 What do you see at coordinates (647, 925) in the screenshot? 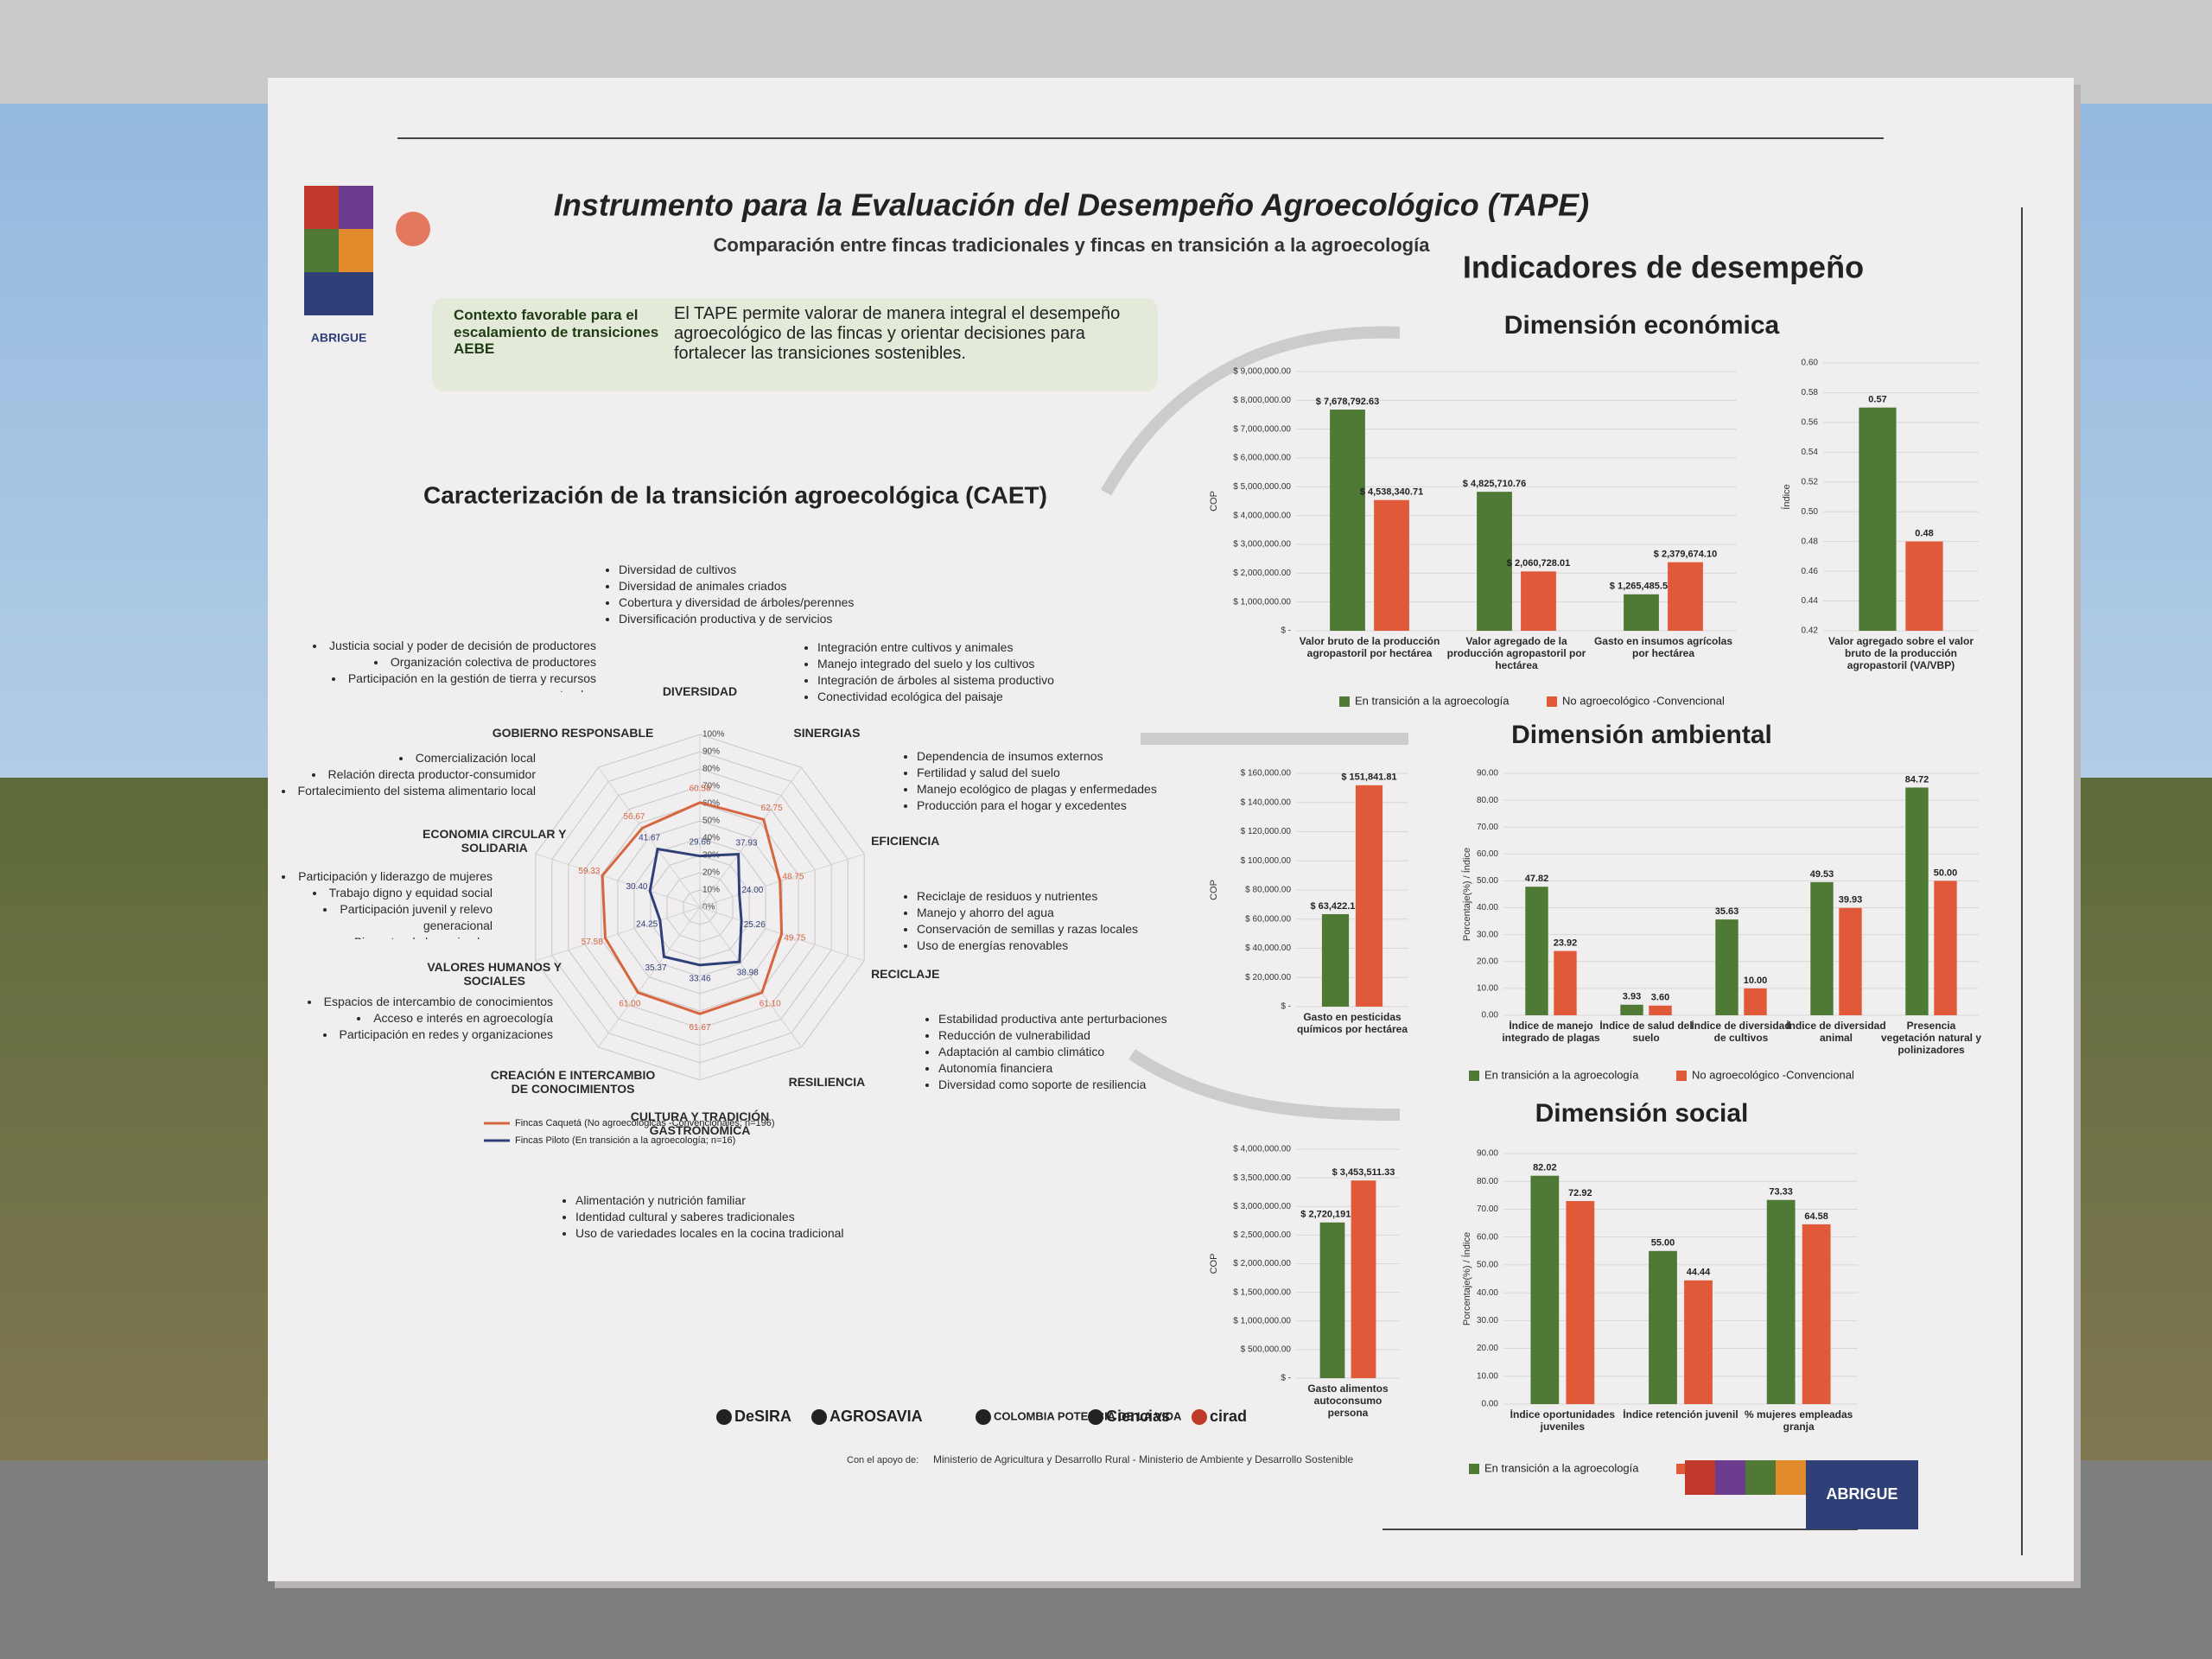
I see `radar-value-label: 24.25` at bounding box center [647, 925].